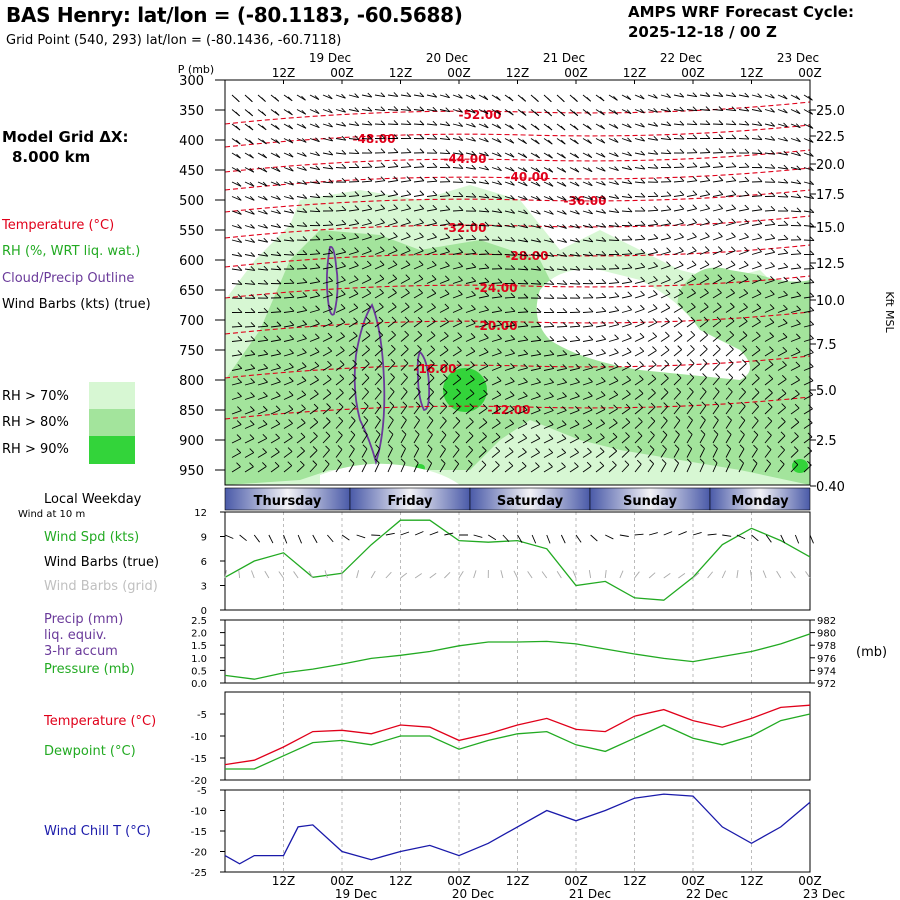 This screenshot has width=900, height=900. I want to click on wind-speed-tick-label: 9, so click(204, 538).